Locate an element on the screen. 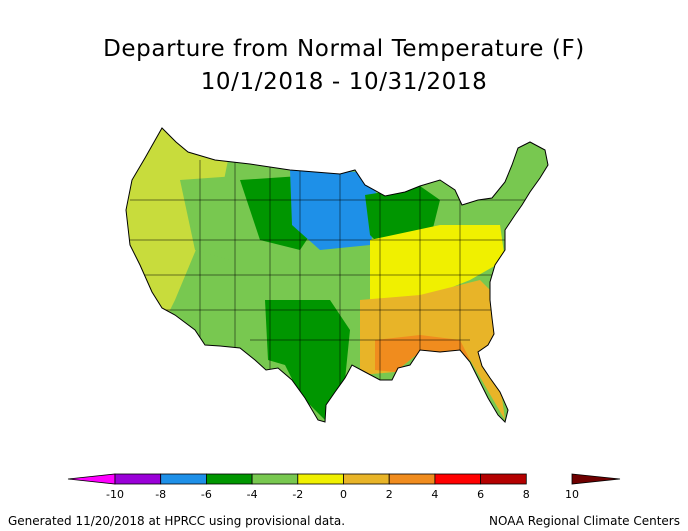 This screenshot has width=688, height=531. map-title: Departure from Normal Temperature (F) is located at coordinates (344, 49).